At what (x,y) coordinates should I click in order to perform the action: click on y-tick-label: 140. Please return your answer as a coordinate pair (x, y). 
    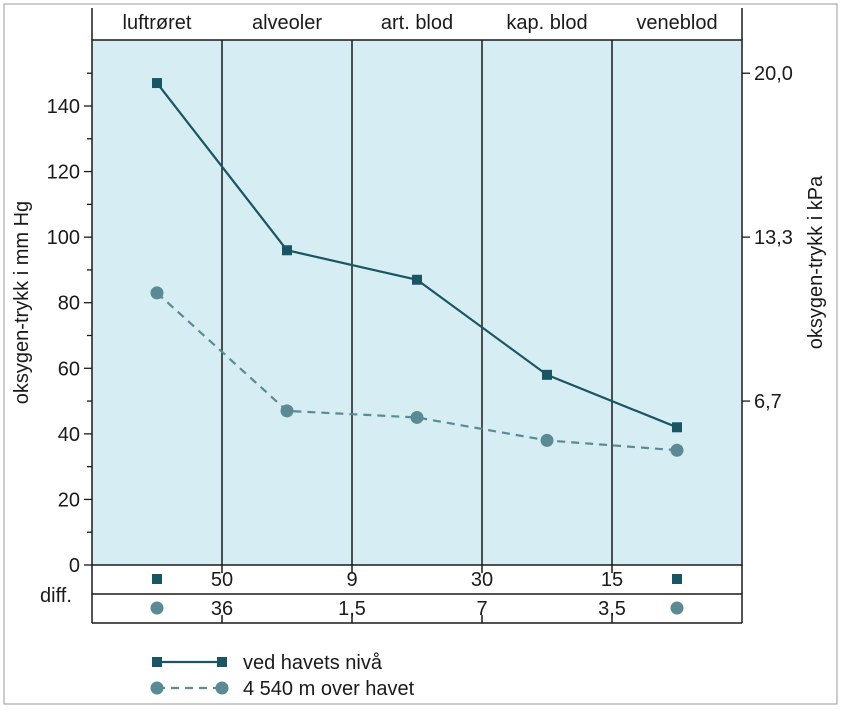
    Looking at the image, I should click on (63, 107).